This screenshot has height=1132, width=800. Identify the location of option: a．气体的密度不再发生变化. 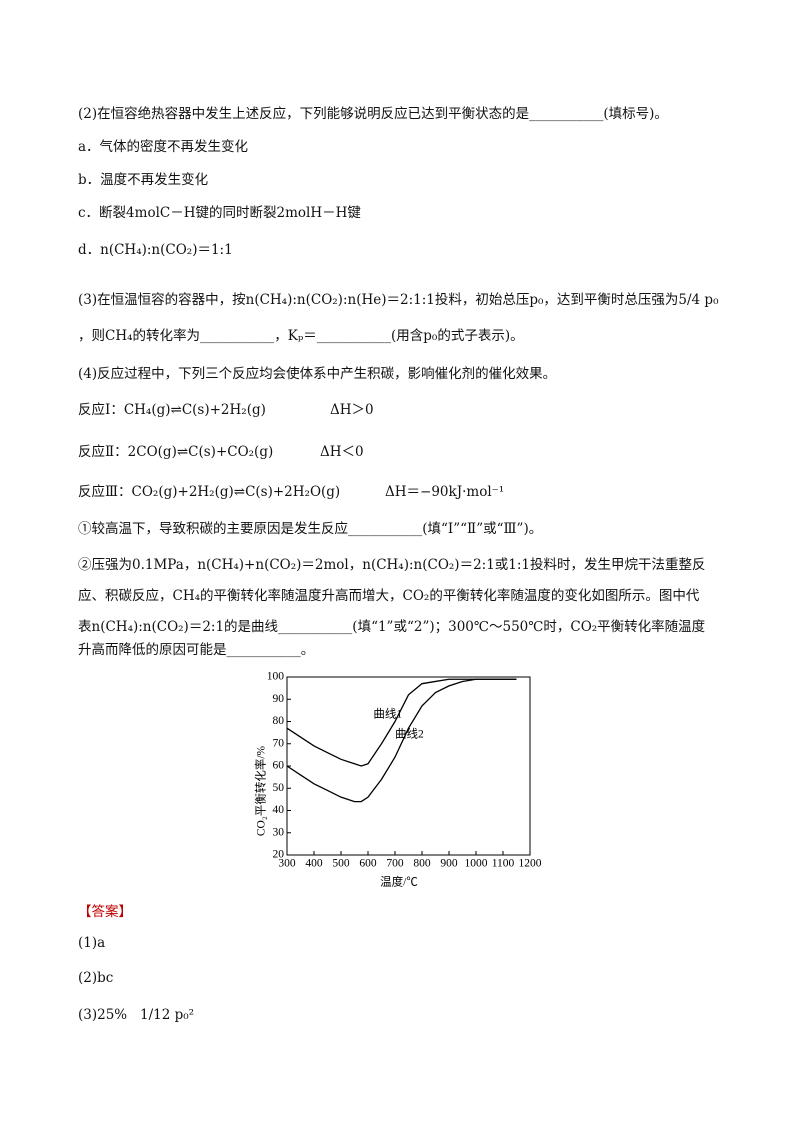
(163, 147).